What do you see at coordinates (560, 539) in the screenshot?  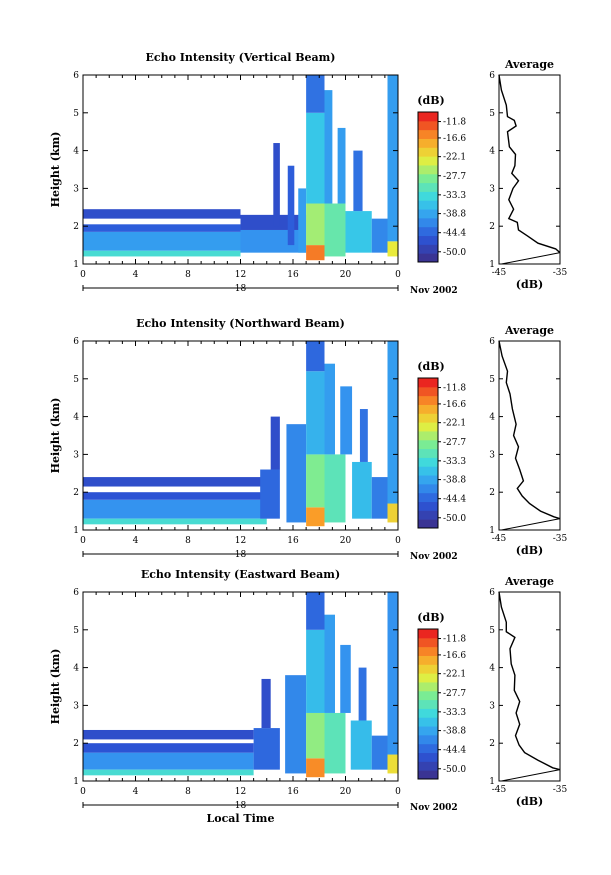 I see `average-x-tick-label: -35` at bounding box center [560, 539].